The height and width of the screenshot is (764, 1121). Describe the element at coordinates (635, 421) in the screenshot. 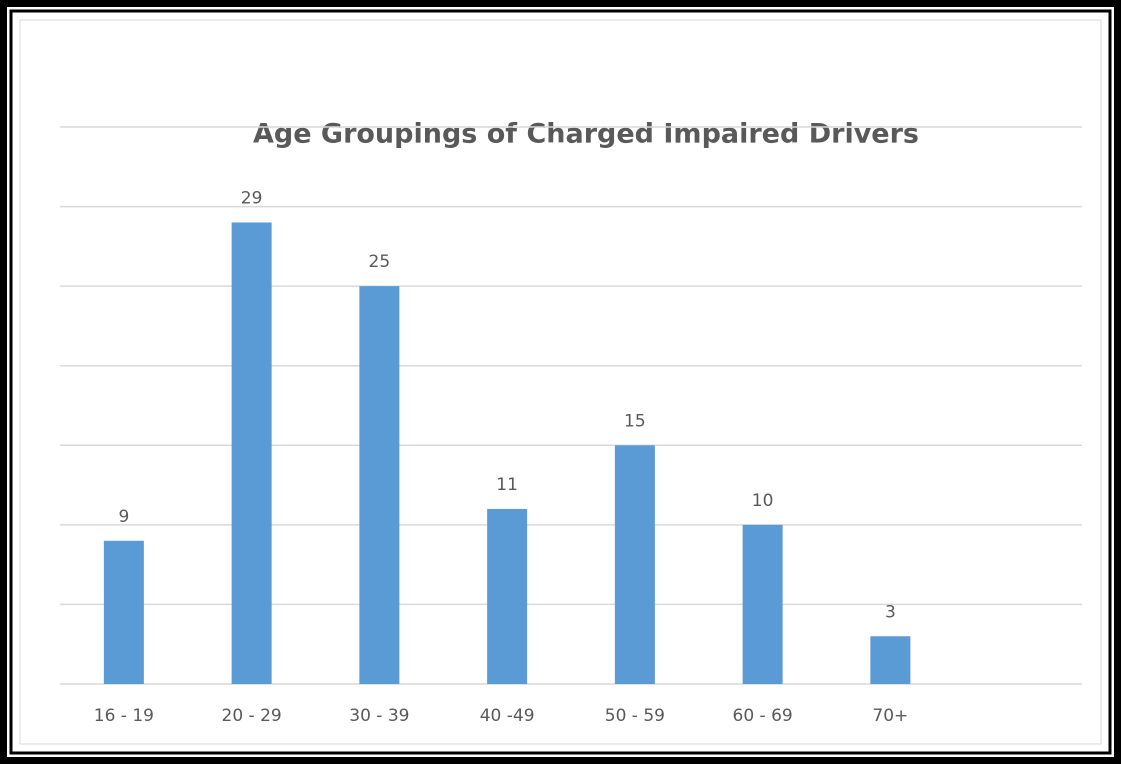

I see `data-label: 15` at that location.